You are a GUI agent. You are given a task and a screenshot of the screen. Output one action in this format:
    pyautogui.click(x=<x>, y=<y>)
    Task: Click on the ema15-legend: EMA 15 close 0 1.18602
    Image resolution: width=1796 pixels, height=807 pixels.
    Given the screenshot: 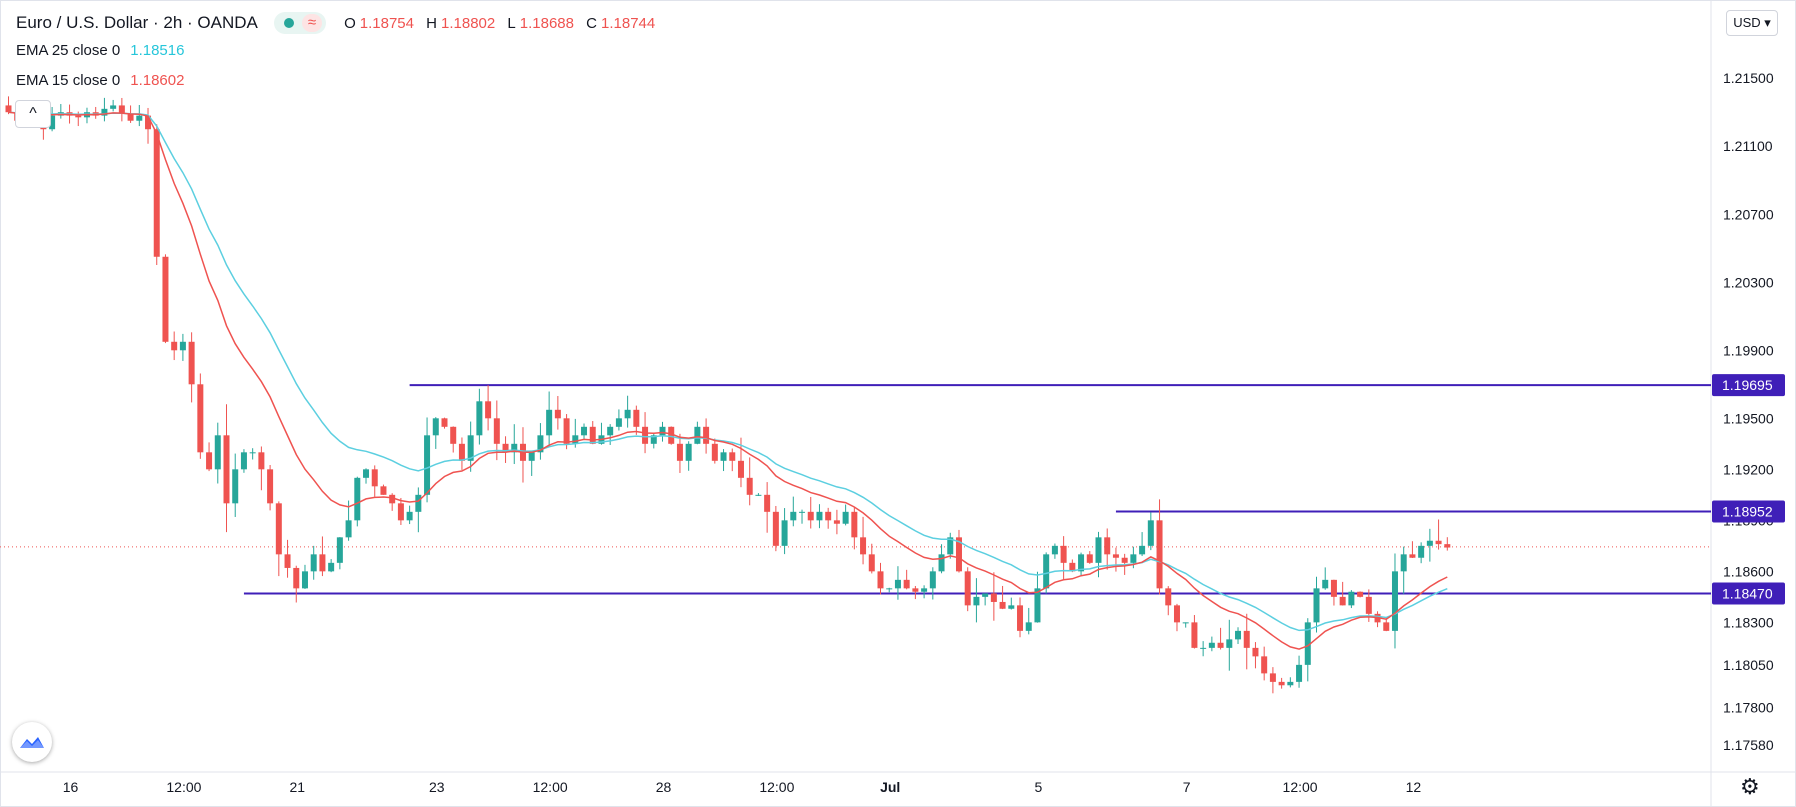 What is the action you would take?
    pyautogui.click(x=100, y=80)
    